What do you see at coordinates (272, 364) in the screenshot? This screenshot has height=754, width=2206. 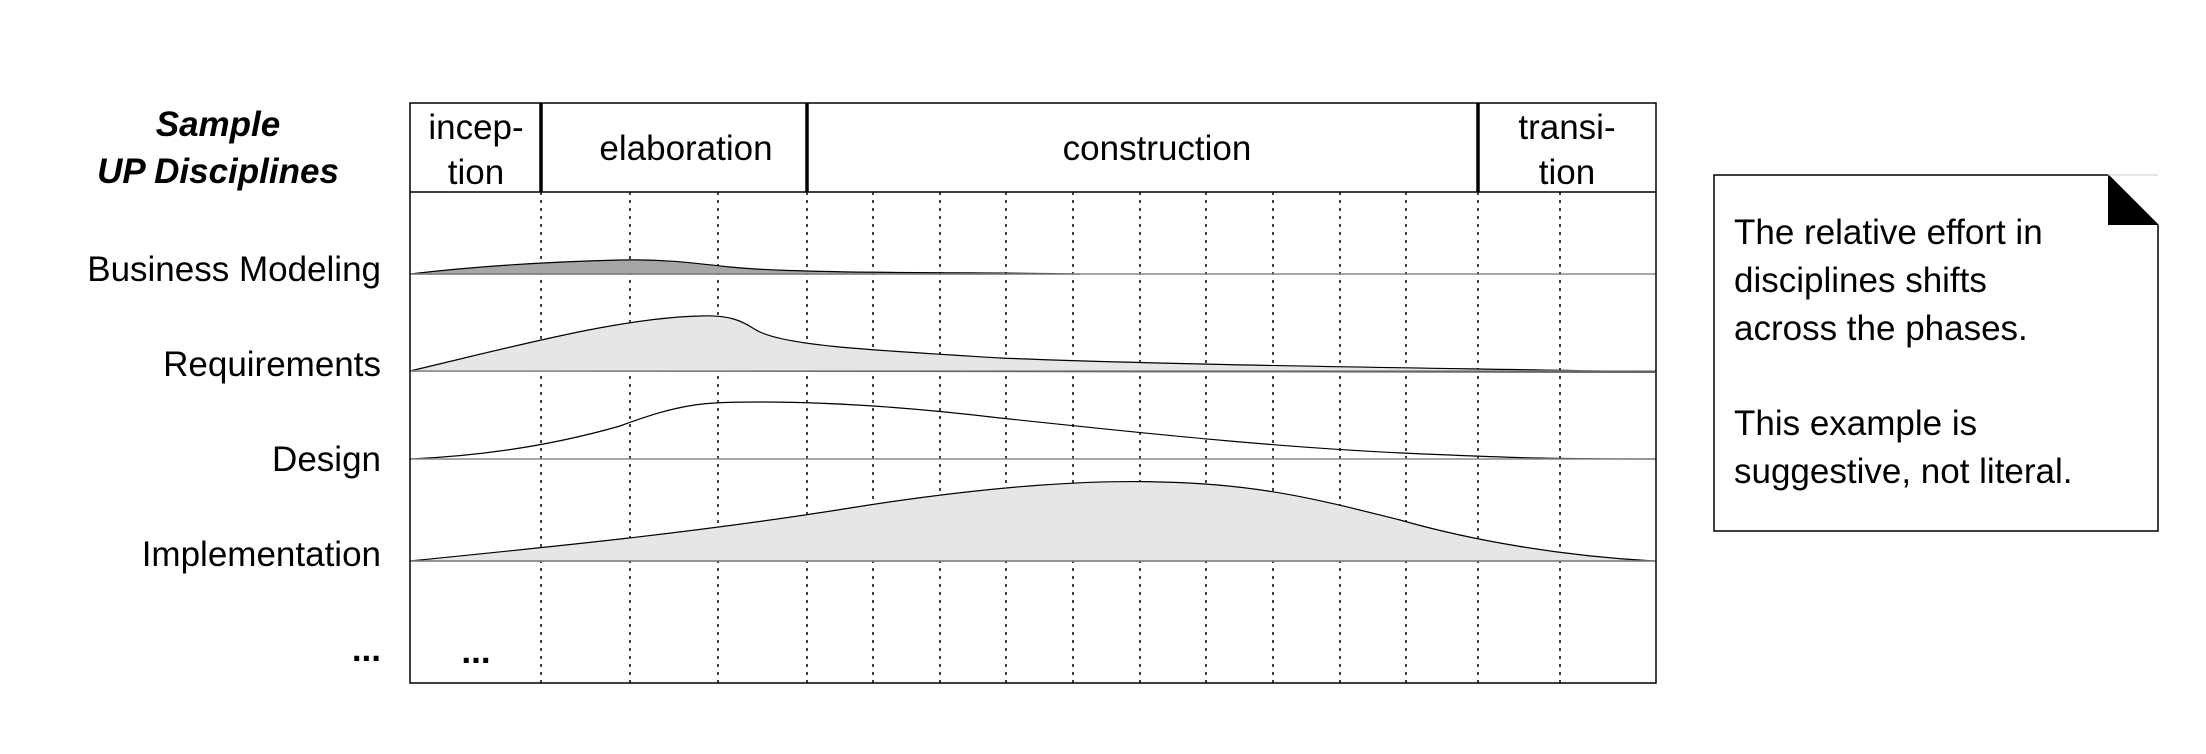 I see `discipline-label-requirements: Requirements` at bounding box center [272, 364].